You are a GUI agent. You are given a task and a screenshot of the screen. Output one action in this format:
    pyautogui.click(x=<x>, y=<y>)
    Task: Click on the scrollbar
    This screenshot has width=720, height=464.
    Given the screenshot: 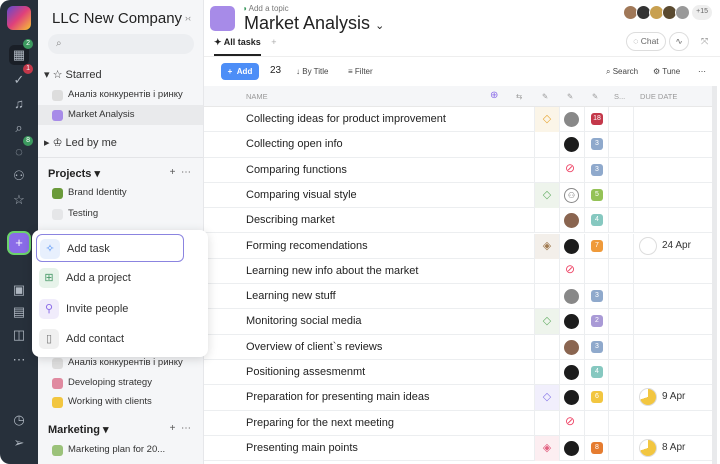 What is the action you would take?
    pyautogui.click(x=714, y=275)
    